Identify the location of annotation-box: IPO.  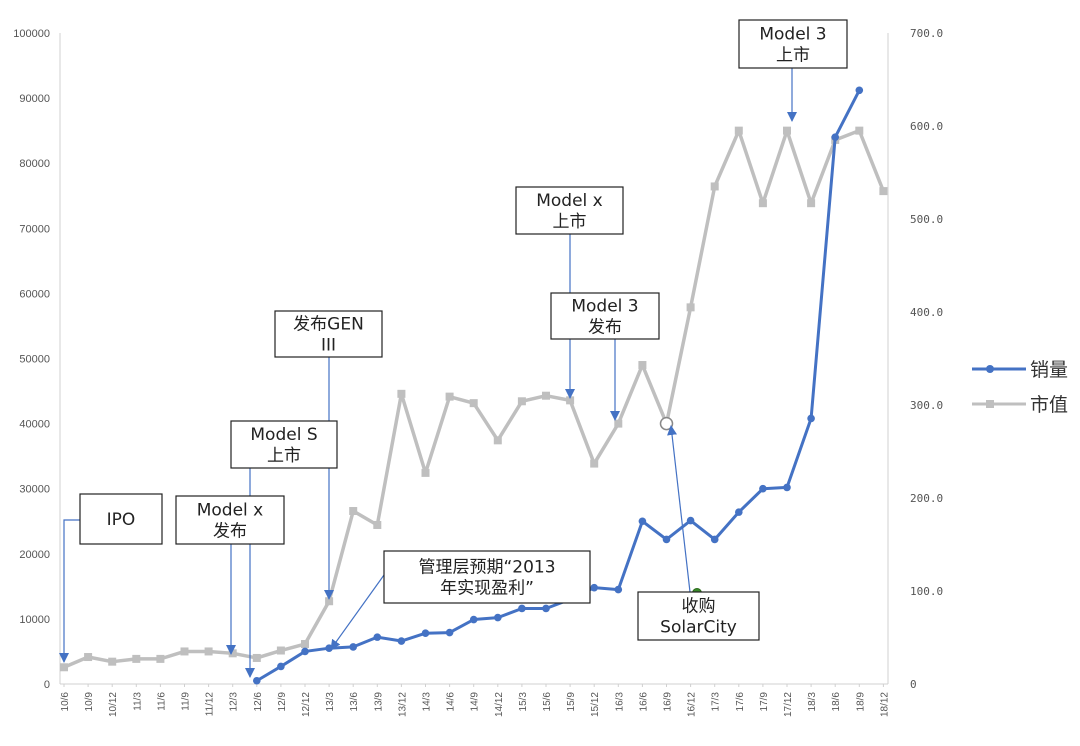
(121, 519).